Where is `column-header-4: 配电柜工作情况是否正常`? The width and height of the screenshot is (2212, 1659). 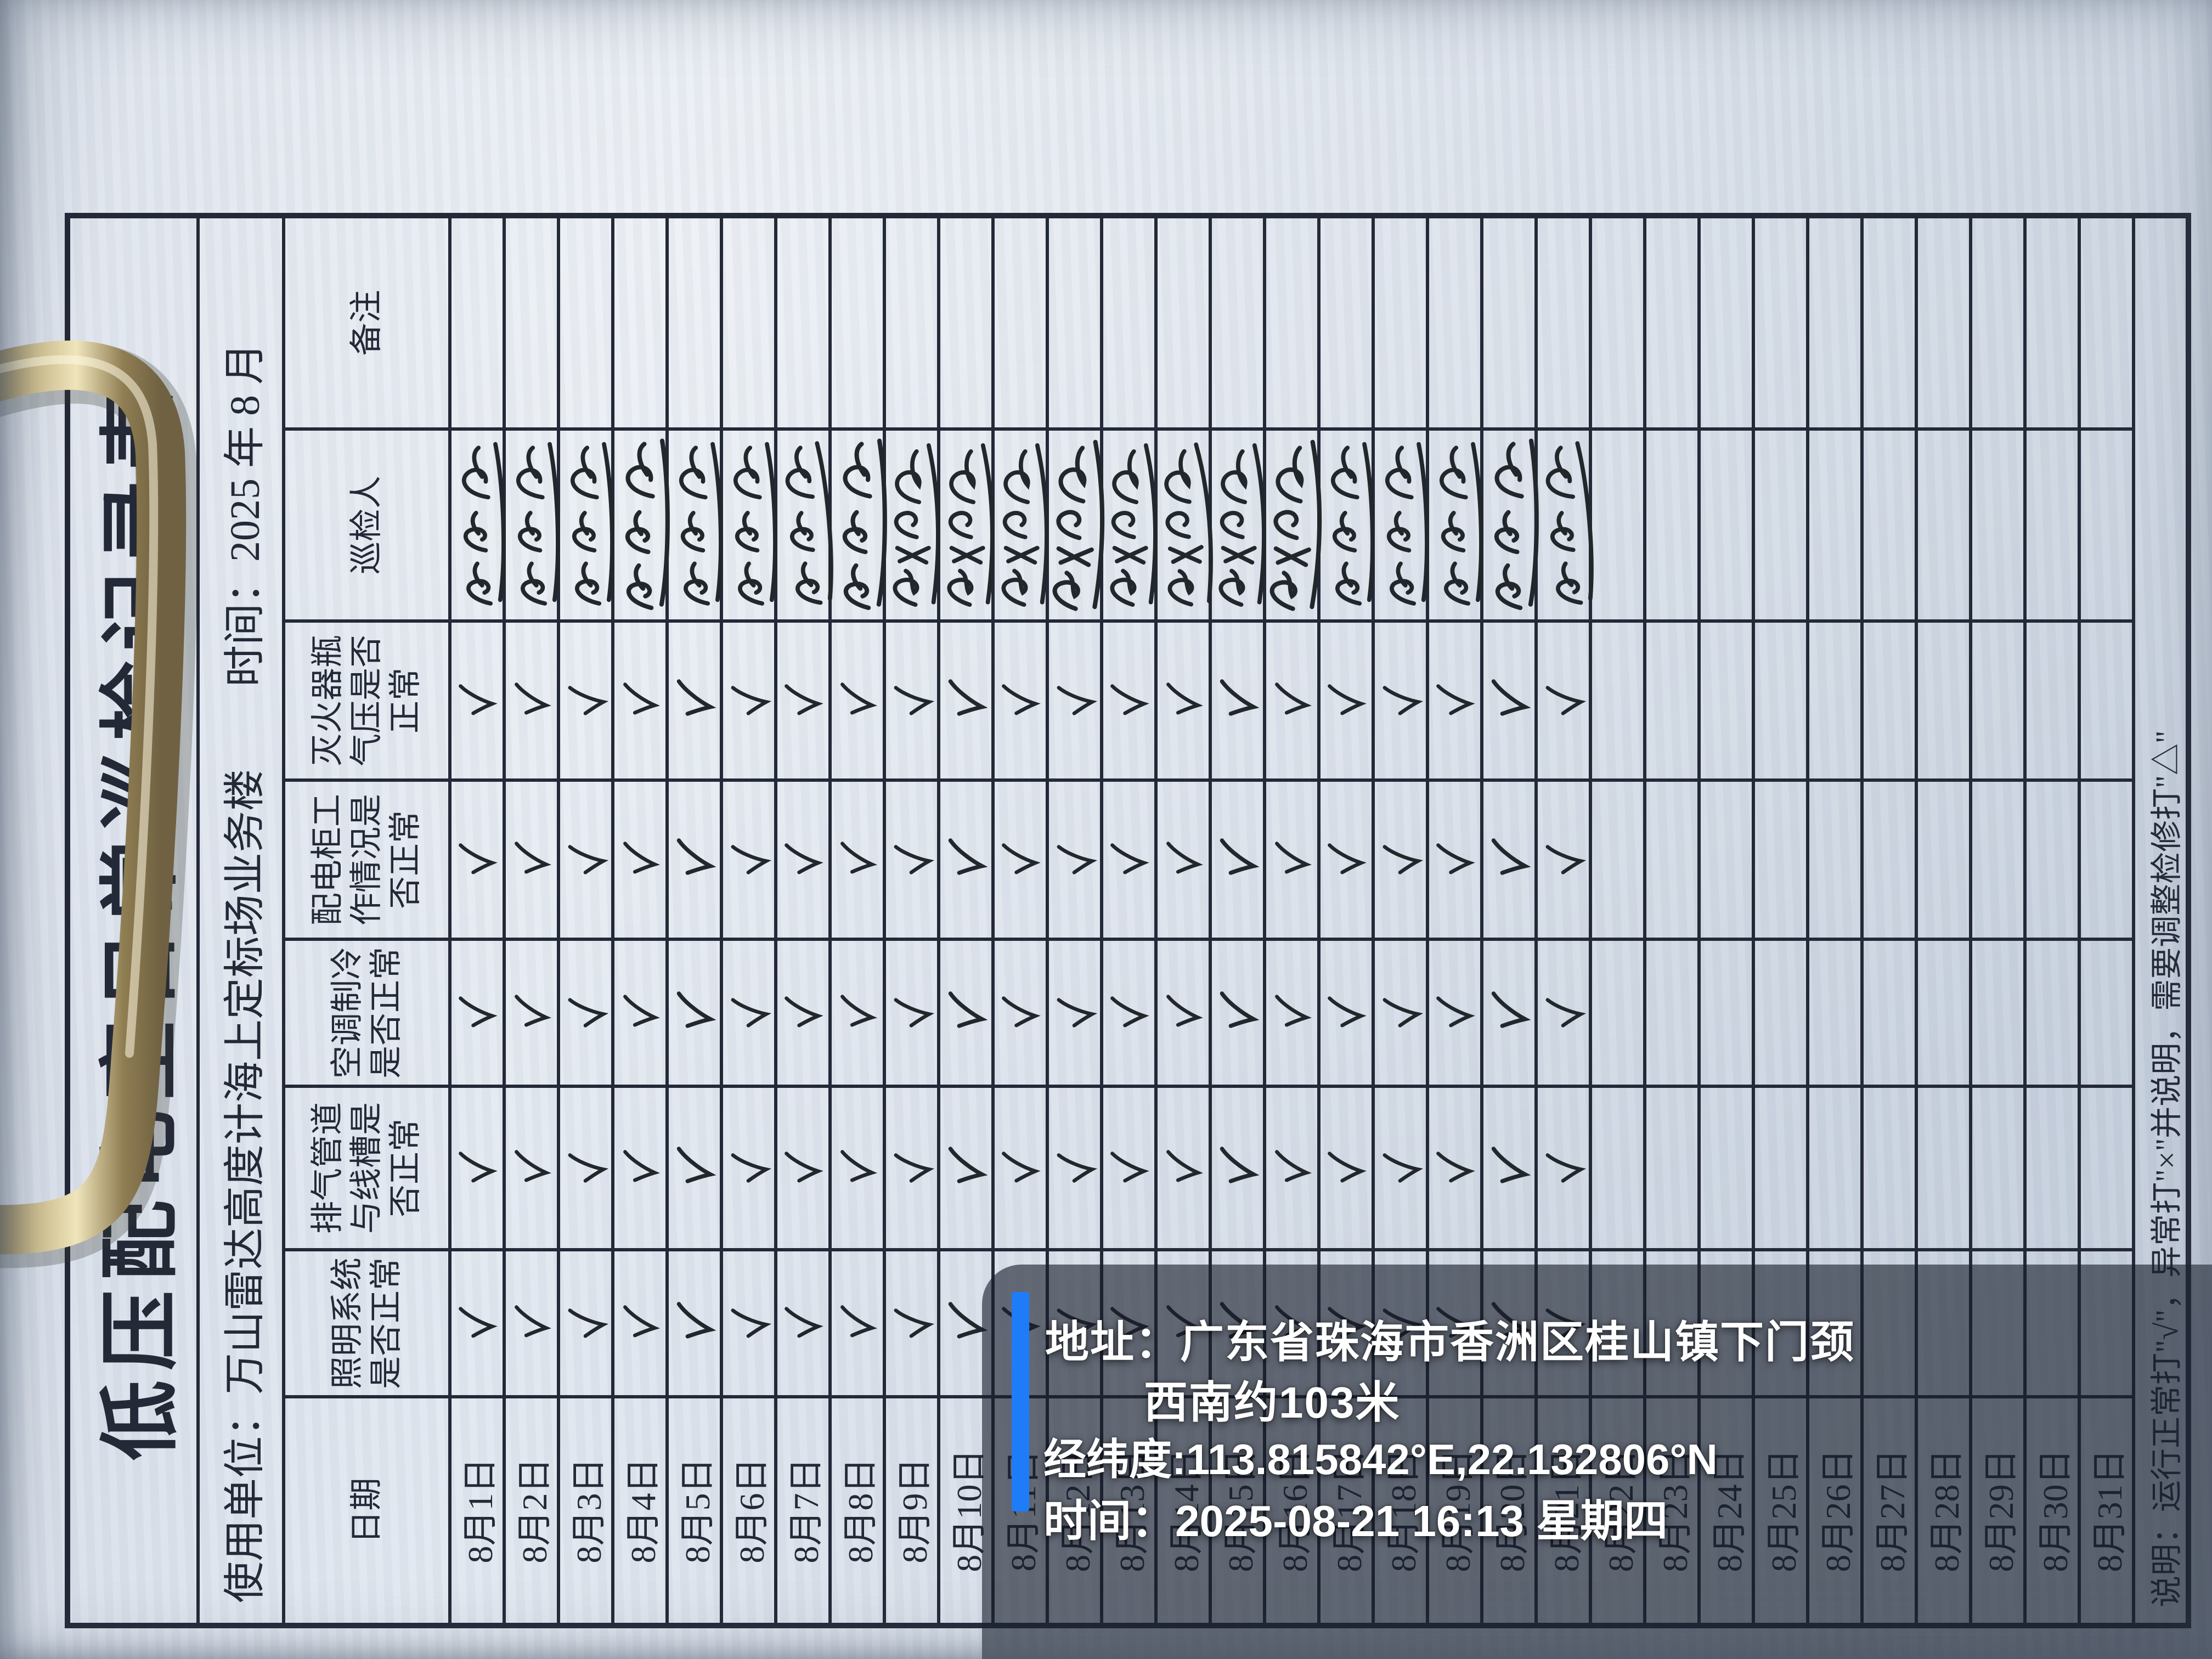 column-header-4: 配电柜工作情况是否正常 is located at coordinates (368, 858).